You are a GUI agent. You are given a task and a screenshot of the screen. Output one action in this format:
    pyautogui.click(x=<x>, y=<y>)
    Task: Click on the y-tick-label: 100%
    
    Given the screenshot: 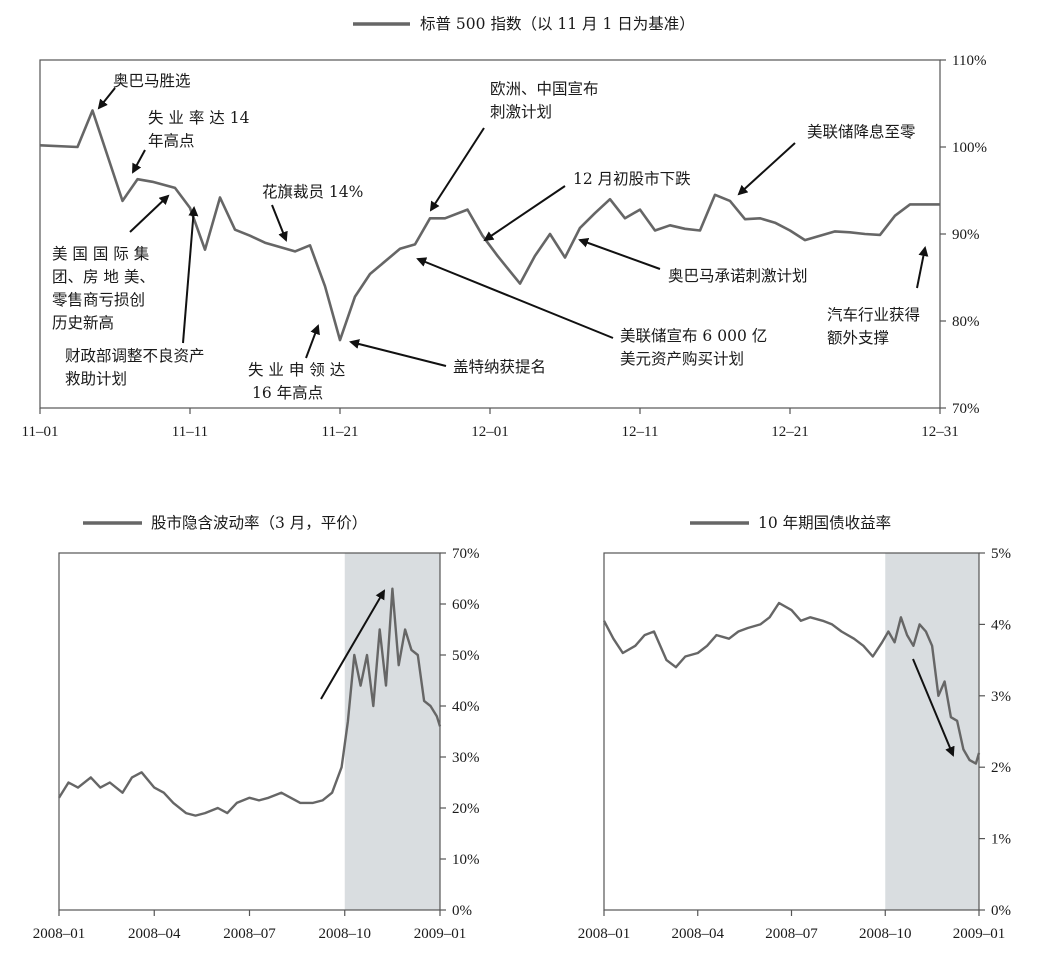 What is the action you would take?
    pyautogui.click(x=969, y=148)
    